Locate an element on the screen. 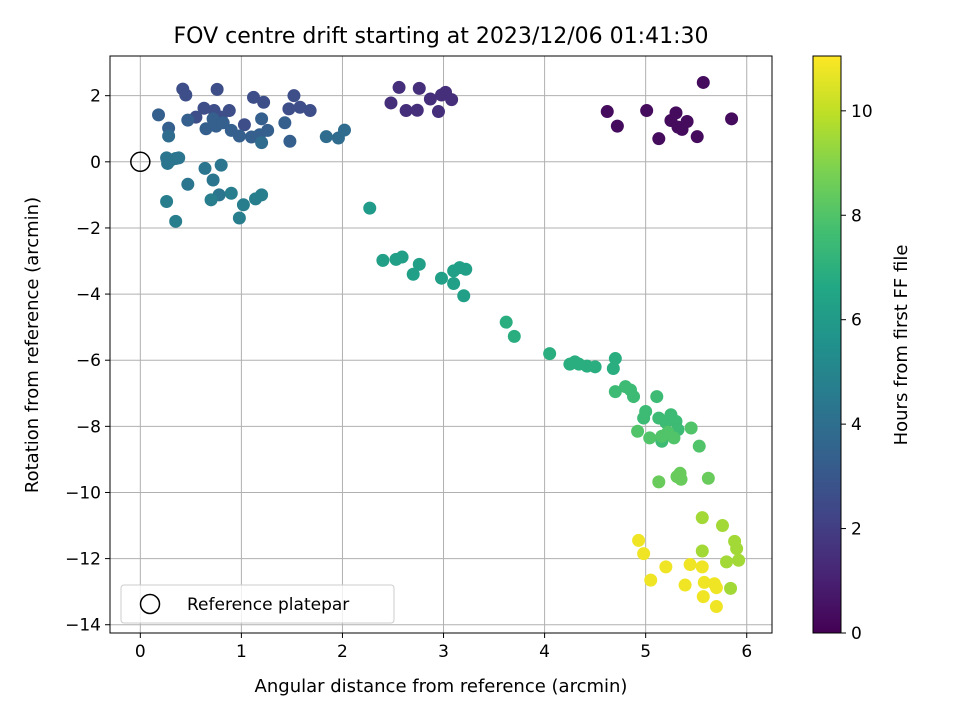 This screenshot has width=960, height=720. legend: Reference platepar is located at coordinates (257, 604).